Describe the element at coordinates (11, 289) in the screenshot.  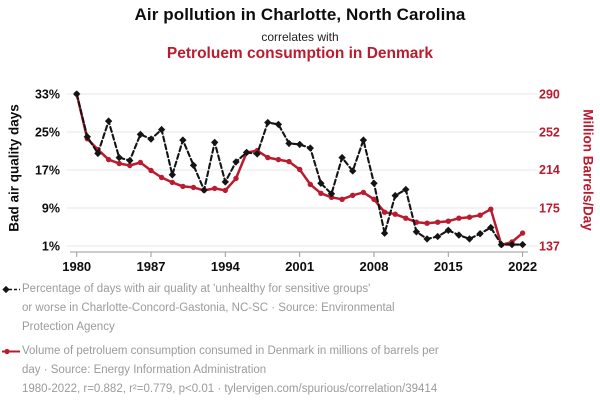
I see `black-series-marker-icon` at that location.